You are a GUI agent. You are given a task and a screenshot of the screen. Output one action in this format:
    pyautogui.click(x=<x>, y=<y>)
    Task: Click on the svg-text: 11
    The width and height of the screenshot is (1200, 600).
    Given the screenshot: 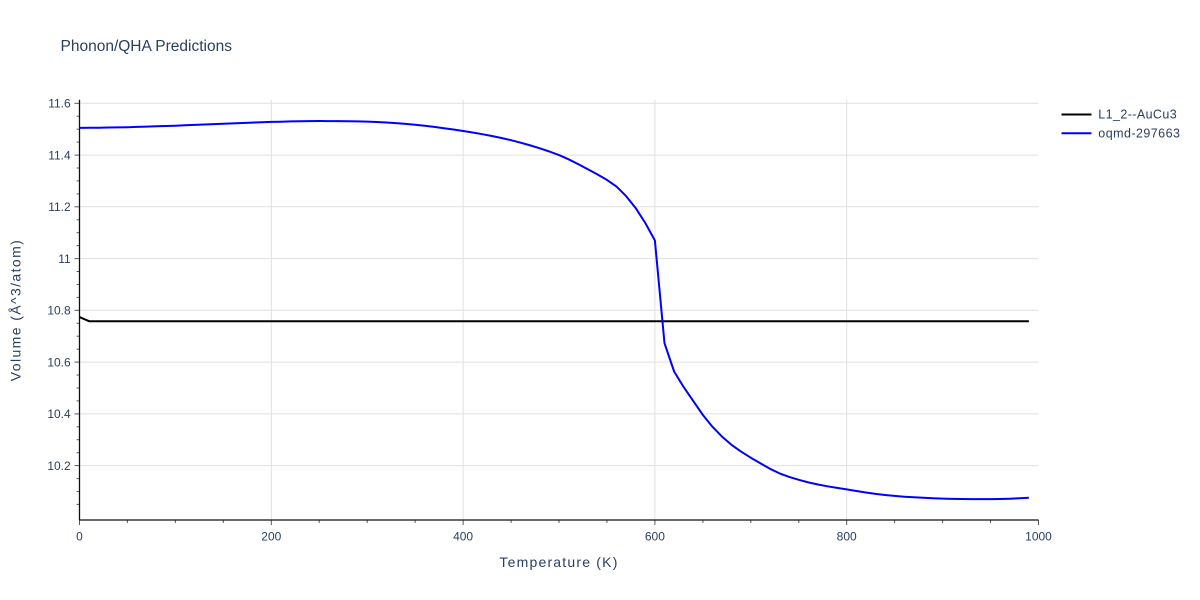 What is the action you would take?
    pyautogui.click(x=64, y=259)
    